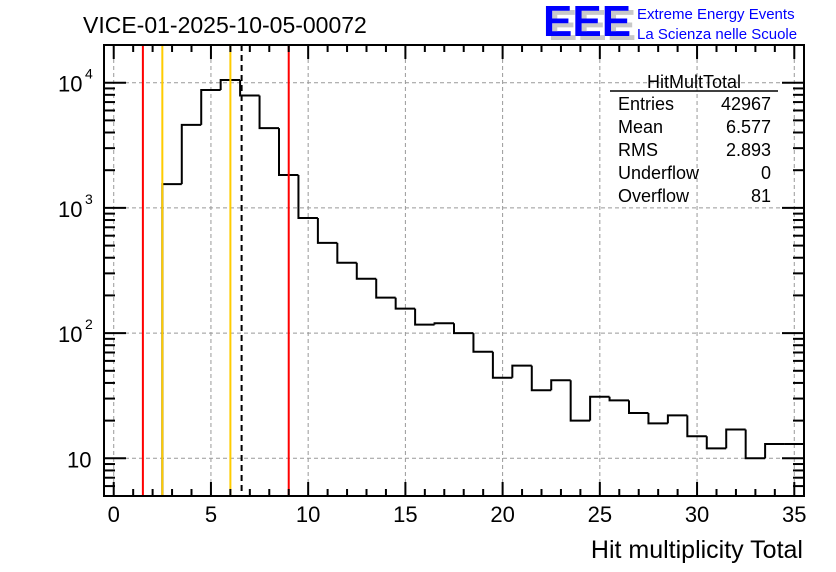 This screenshot has height=572, width=836. What do you see at coordinates (654, 196) in the screenshot?
I see `stats-label: Overflow` at bounding box center [654, 196].